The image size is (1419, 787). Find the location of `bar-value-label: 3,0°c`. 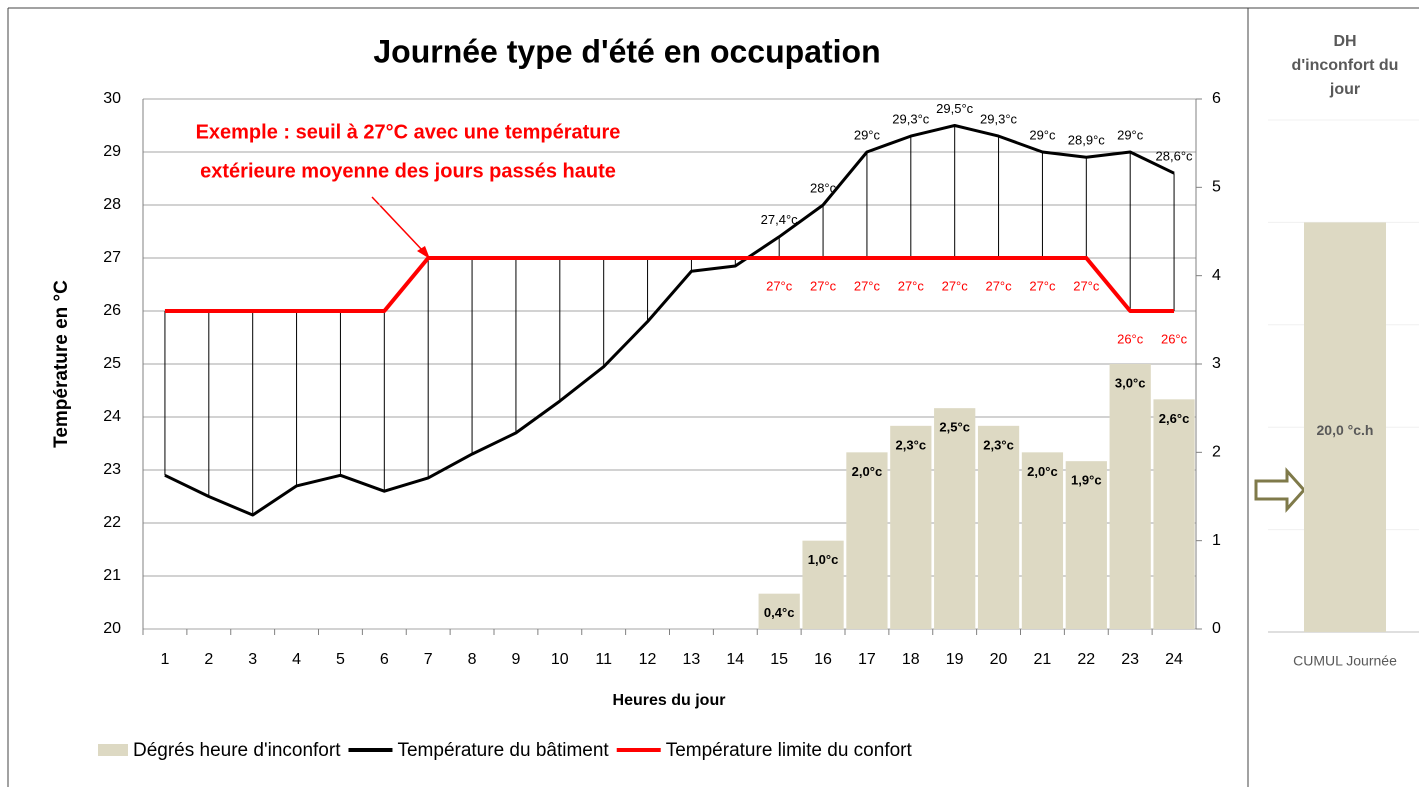

bar-value-label: 3,0°c is located at coordinates (1130, 382).